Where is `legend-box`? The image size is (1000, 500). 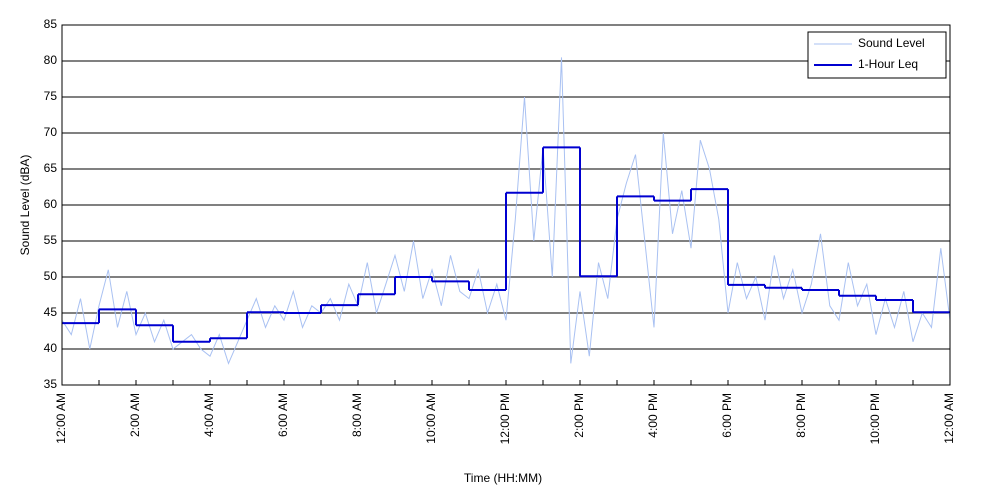 legend-box is located at coordinates (877, 55).